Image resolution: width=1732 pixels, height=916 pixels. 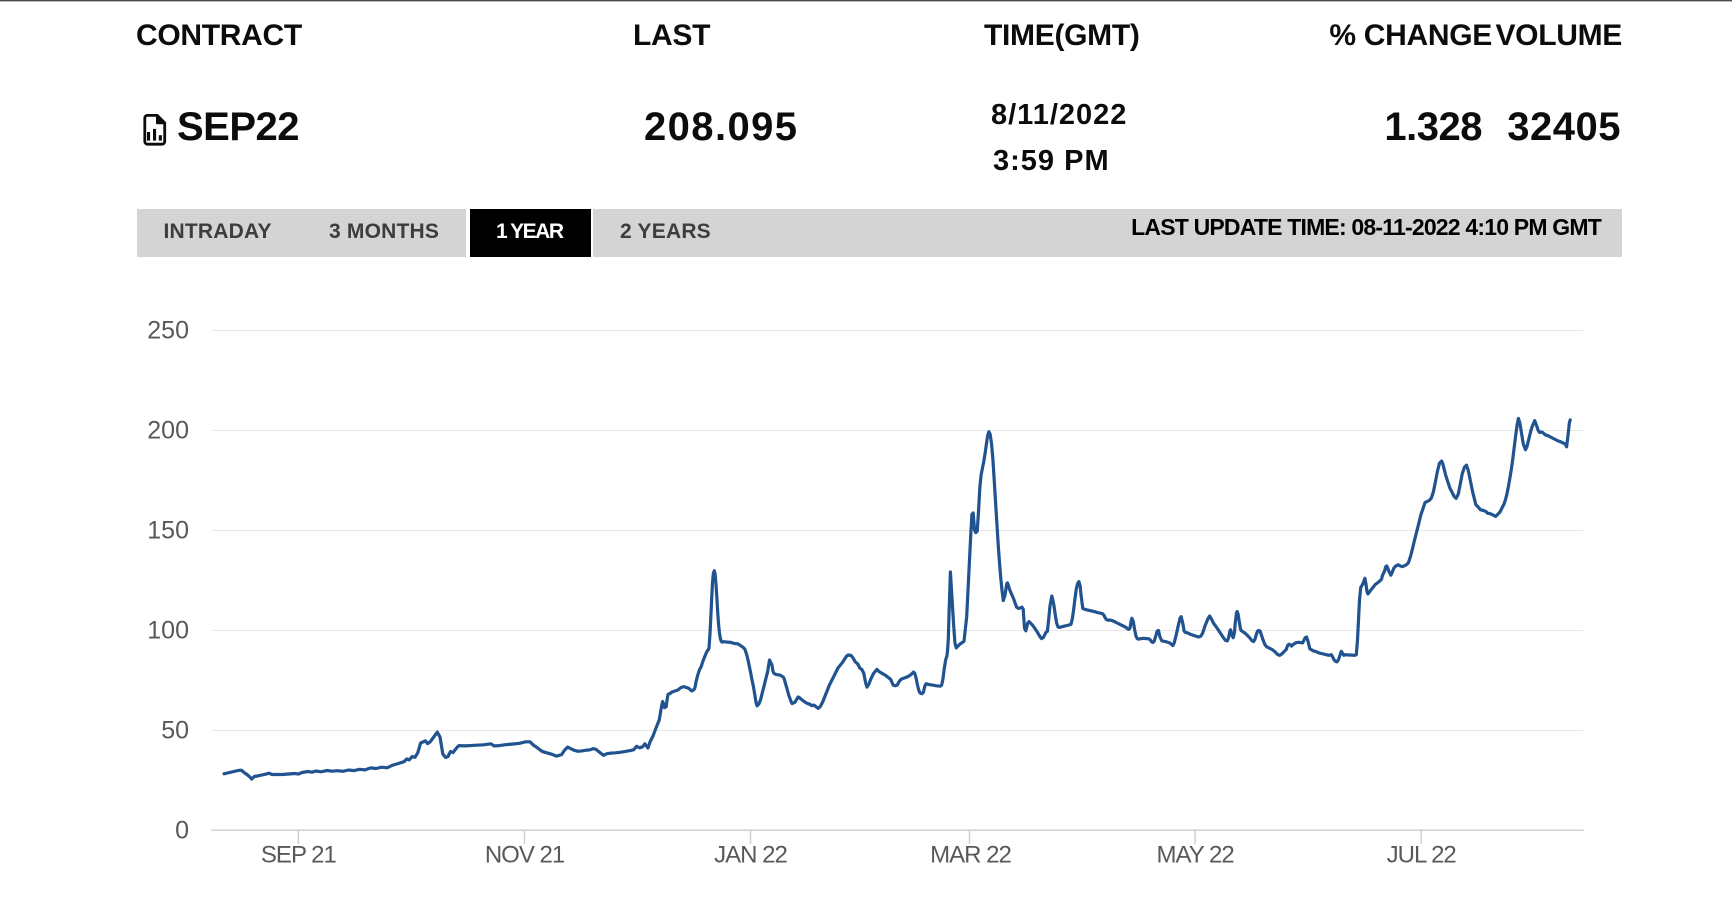 What do you see at coordinates (525, 855) in the screenshot?
I see `svg-text: NOV 21` at bounding box center [525, 855].